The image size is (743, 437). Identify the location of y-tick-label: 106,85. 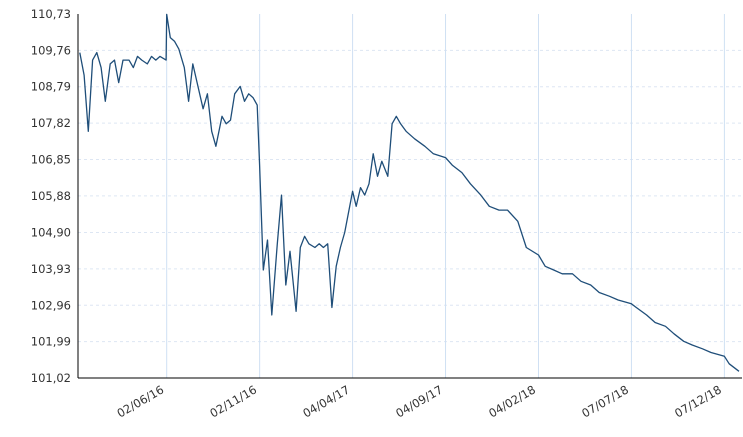
(51, 159).